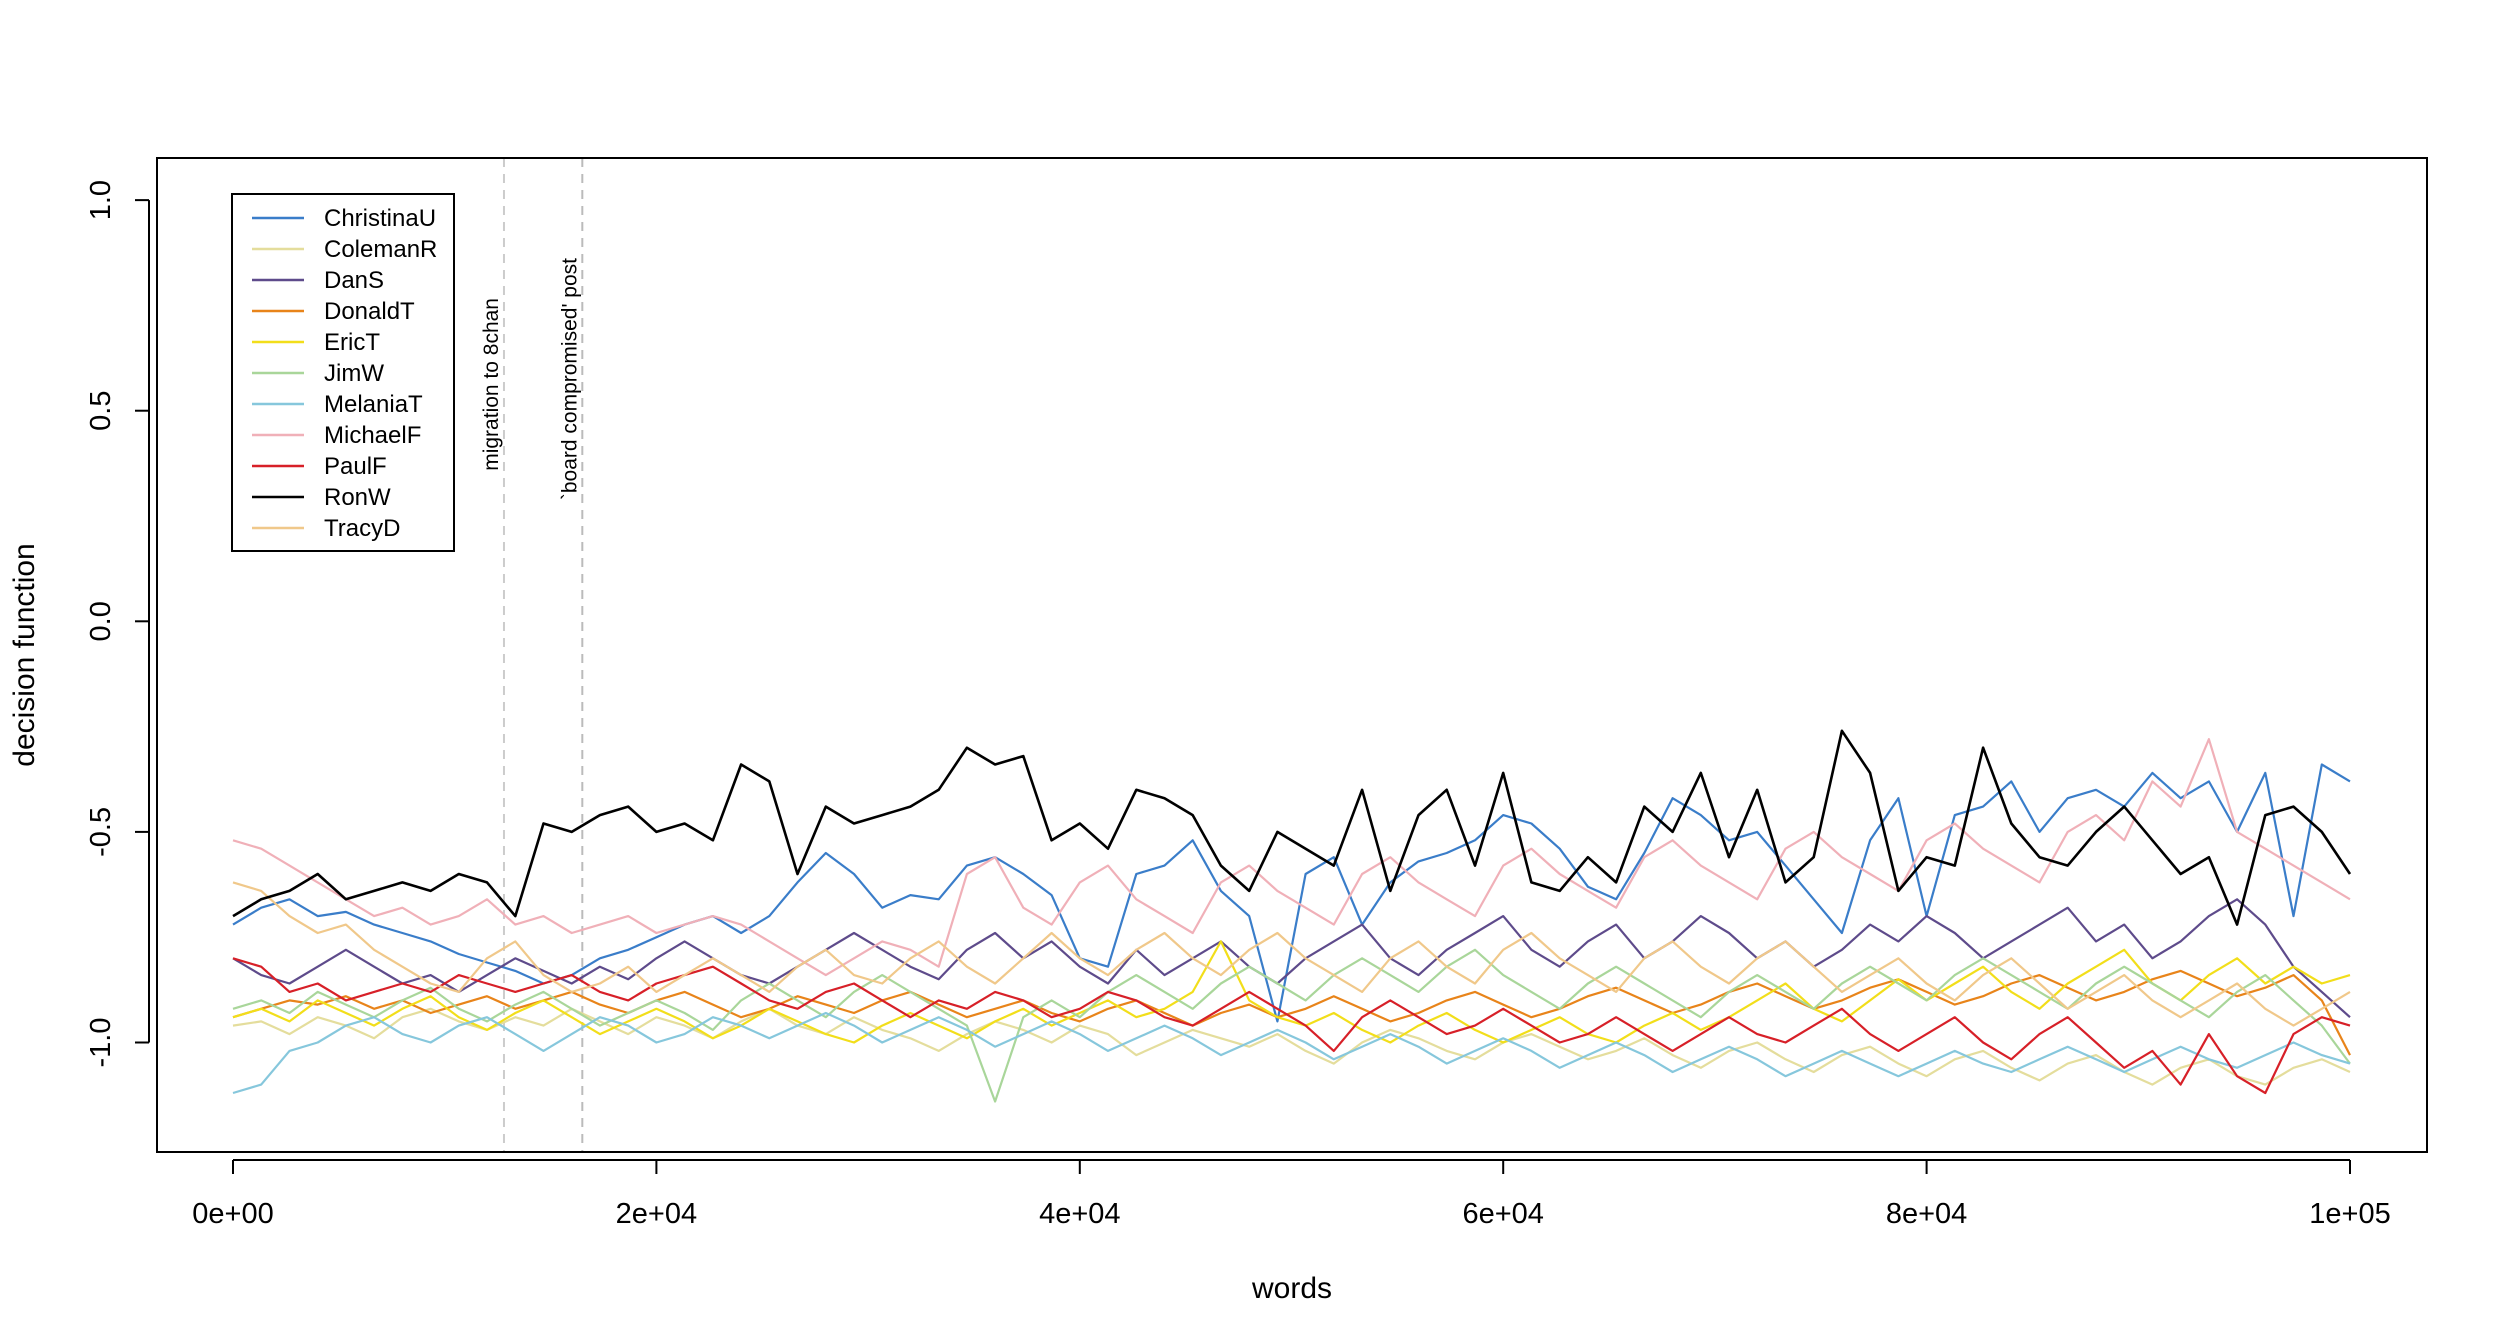 Image resolution: width=2496 pixels, height=1344 pixels. I want to click on x-axis: 0e+00 2e+04 4e+04 6e+04 8e+04 1e+05, so click(1291, 1194).